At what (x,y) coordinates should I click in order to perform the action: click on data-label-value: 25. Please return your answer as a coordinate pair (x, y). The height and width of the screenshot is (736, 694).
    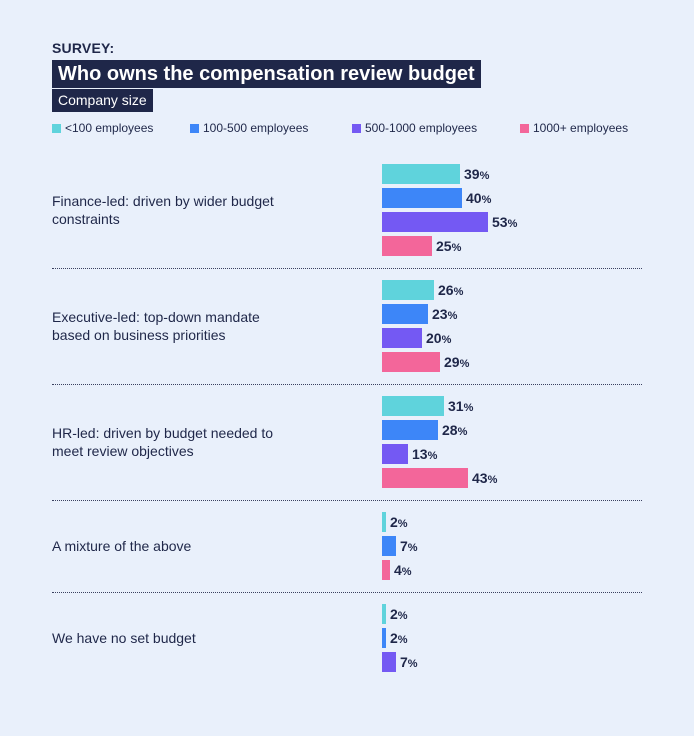
    Looking at the image, I should click on (444, 246).